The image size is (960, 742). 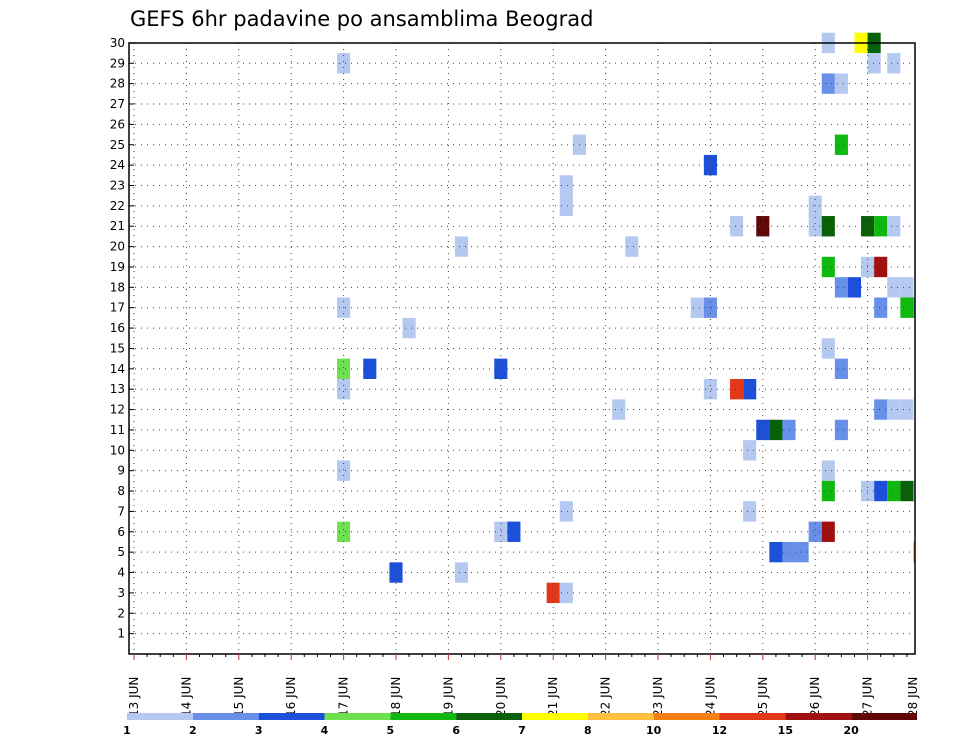 I want to click on x-tick-label: 22 JUN, so click(x=606, y=697).